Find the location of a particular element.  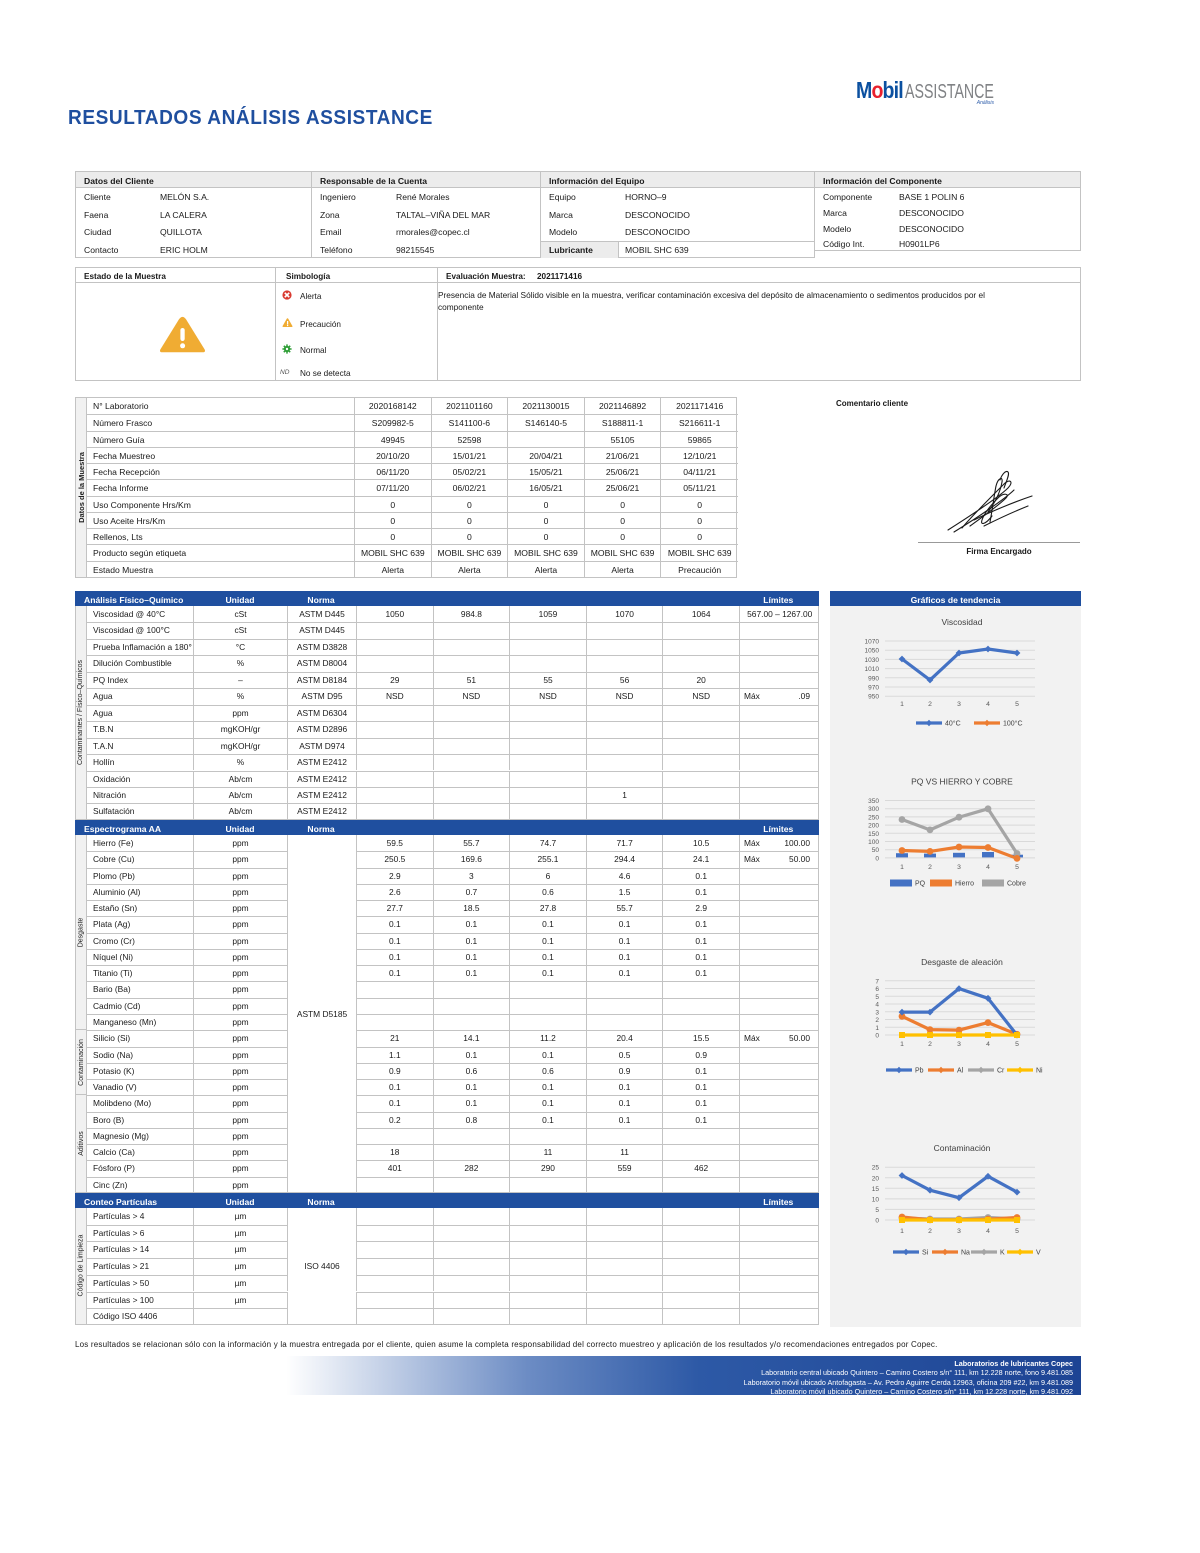

svg-text: Desgaste de aleación is located at coordinates (962, 962).